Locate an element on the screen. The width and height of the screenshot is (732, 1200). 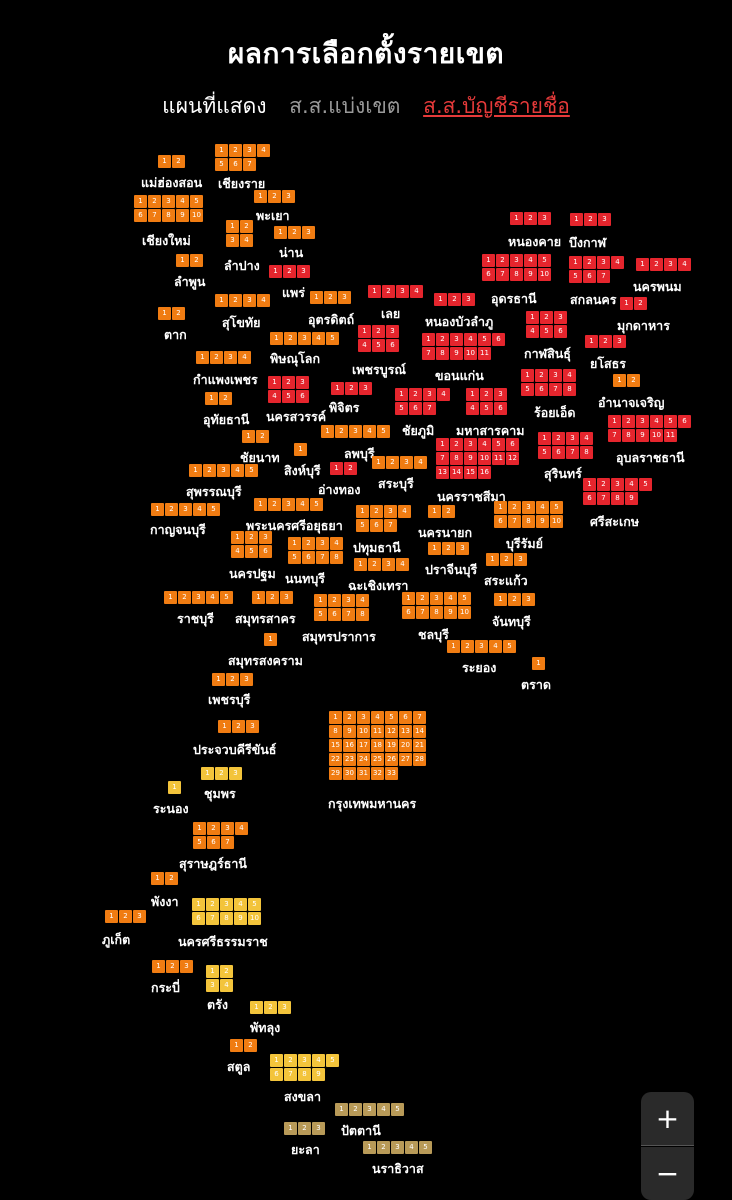
seat-cell: 12 is located at coordinates (391, 731).